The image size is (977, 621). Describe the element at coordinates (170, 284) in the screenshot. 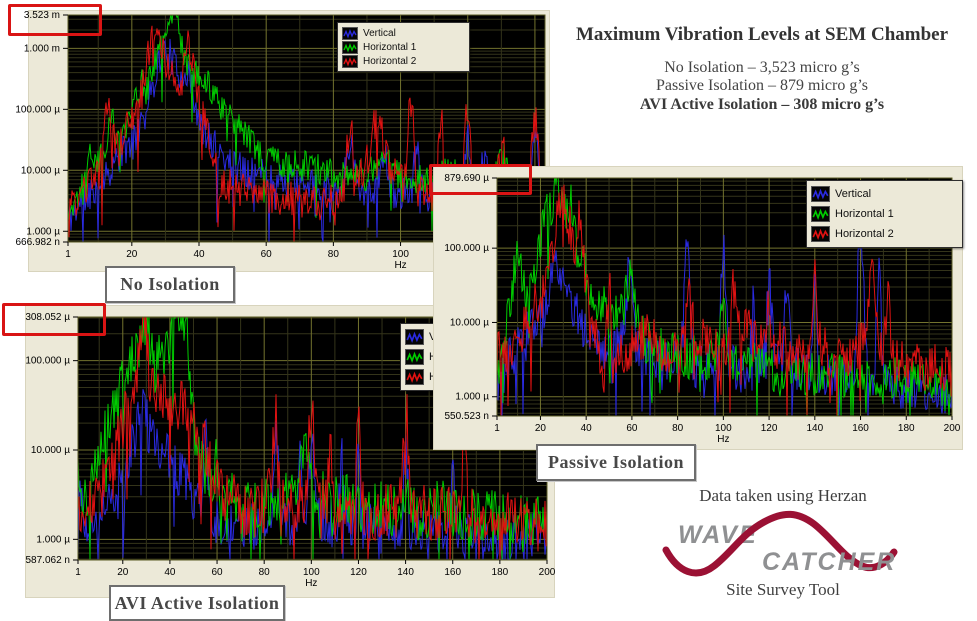

I see `caption-no-isolation: No Isolation` at that location.